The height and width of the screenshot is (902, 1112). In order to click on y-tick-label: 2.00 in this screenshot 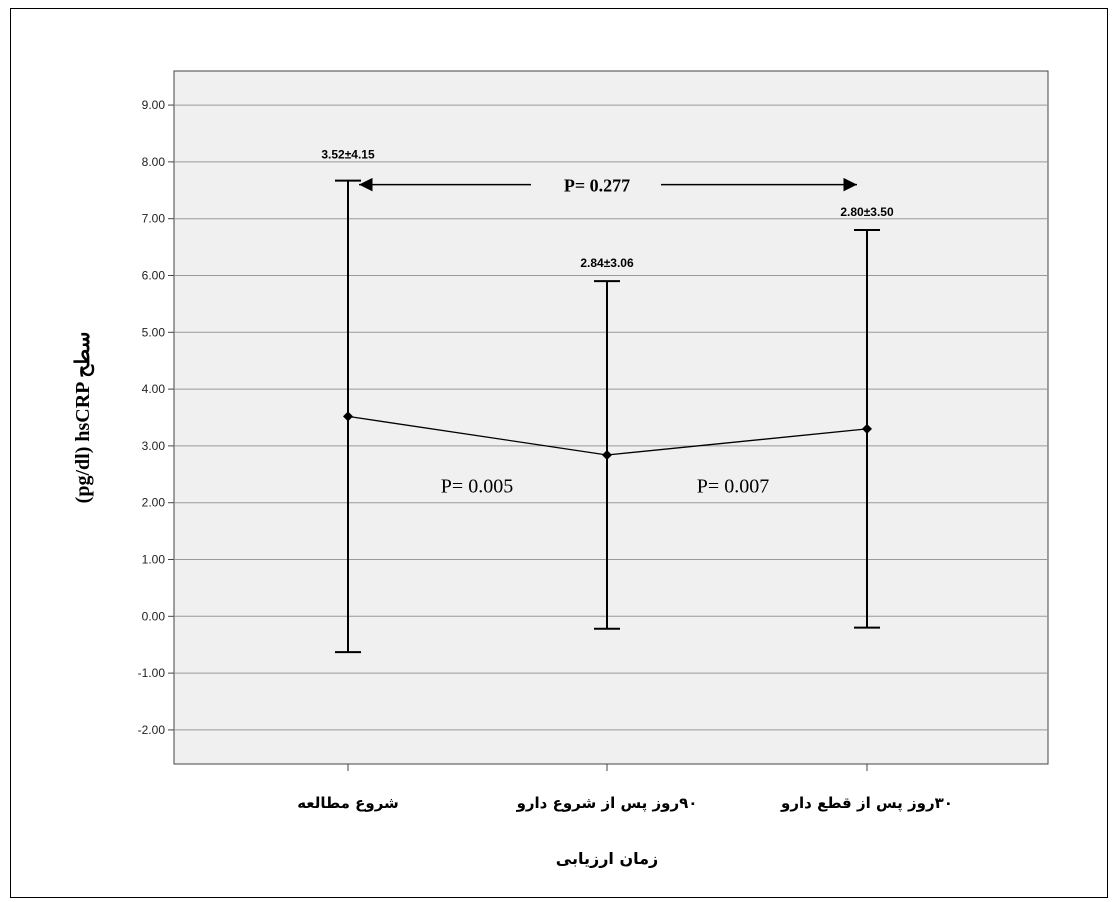, I will do `click(154, 503)`.